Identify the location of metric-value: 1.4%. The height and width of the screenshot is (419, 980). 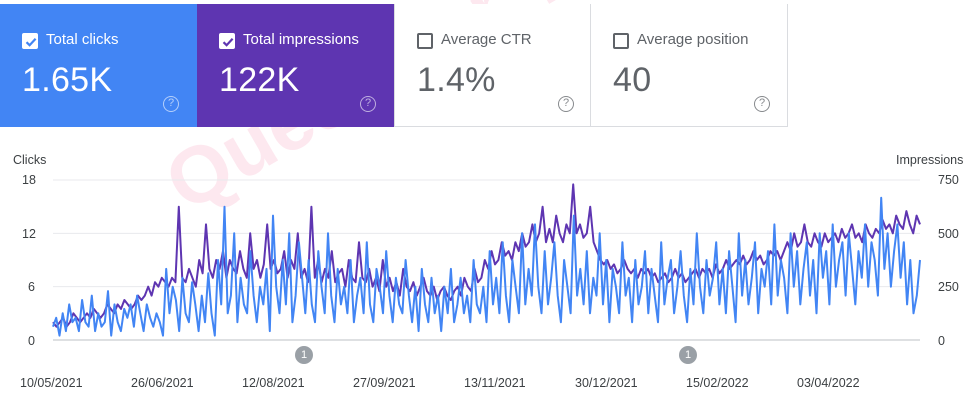
(456, 80).